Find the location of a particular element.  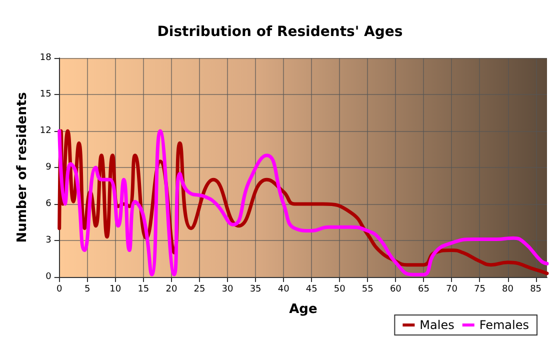

x-tick-label: 45 is located at coordinates (312, 289).